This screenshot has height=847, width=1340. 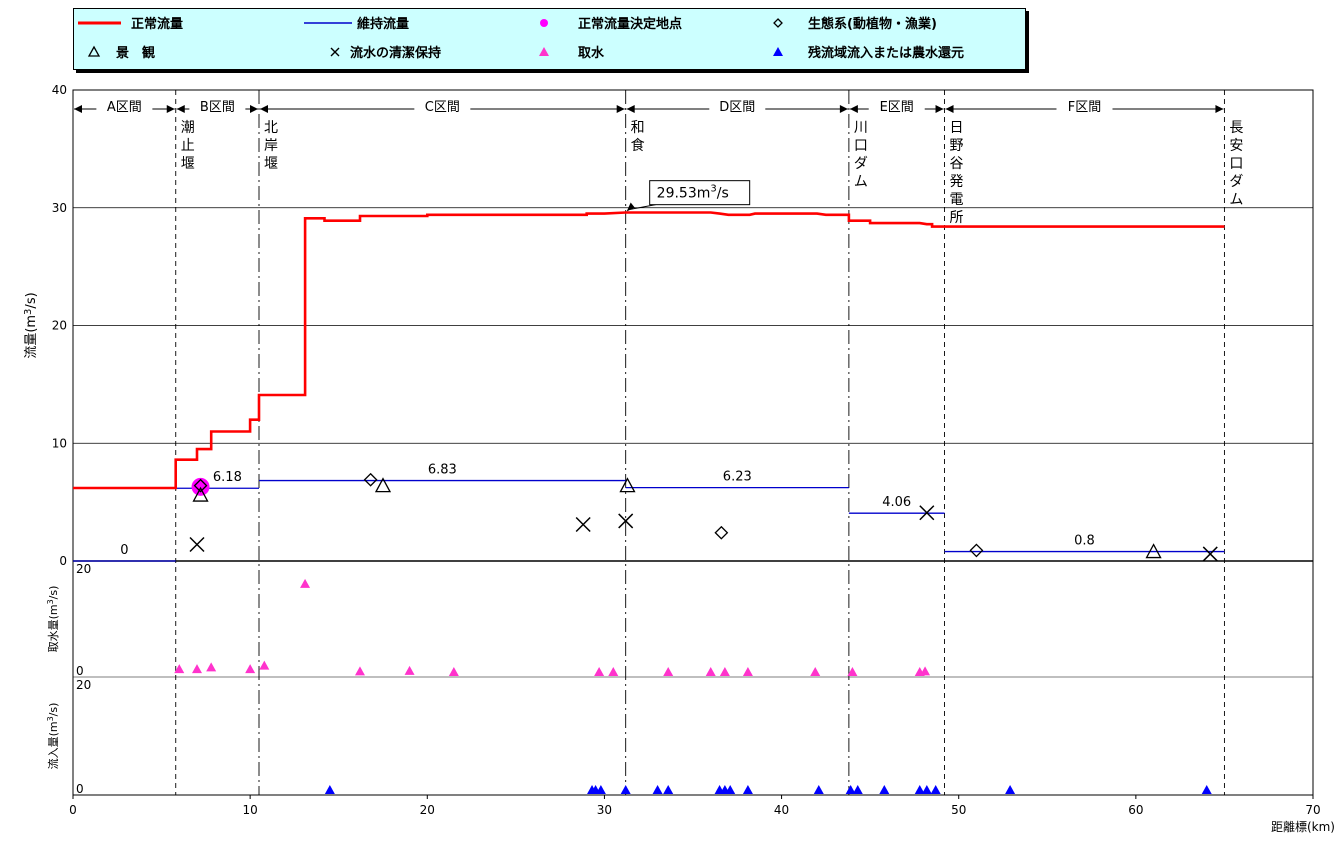 I want to click on y-tick-label: 30, so click(x=59, y=208).